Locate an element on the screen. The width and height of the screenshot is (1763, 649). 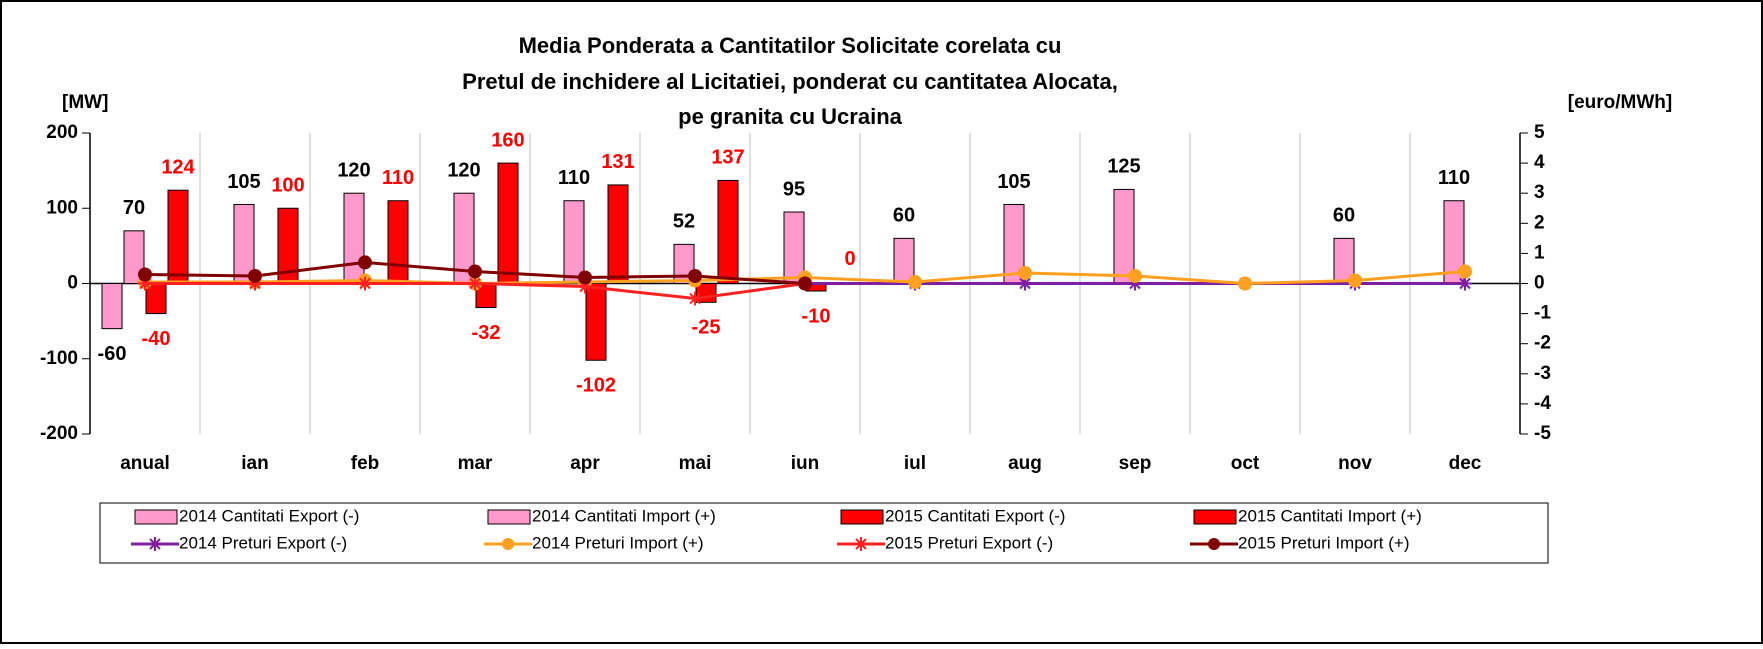
y-tick-label: 100 is located at coordinates (62, 207).